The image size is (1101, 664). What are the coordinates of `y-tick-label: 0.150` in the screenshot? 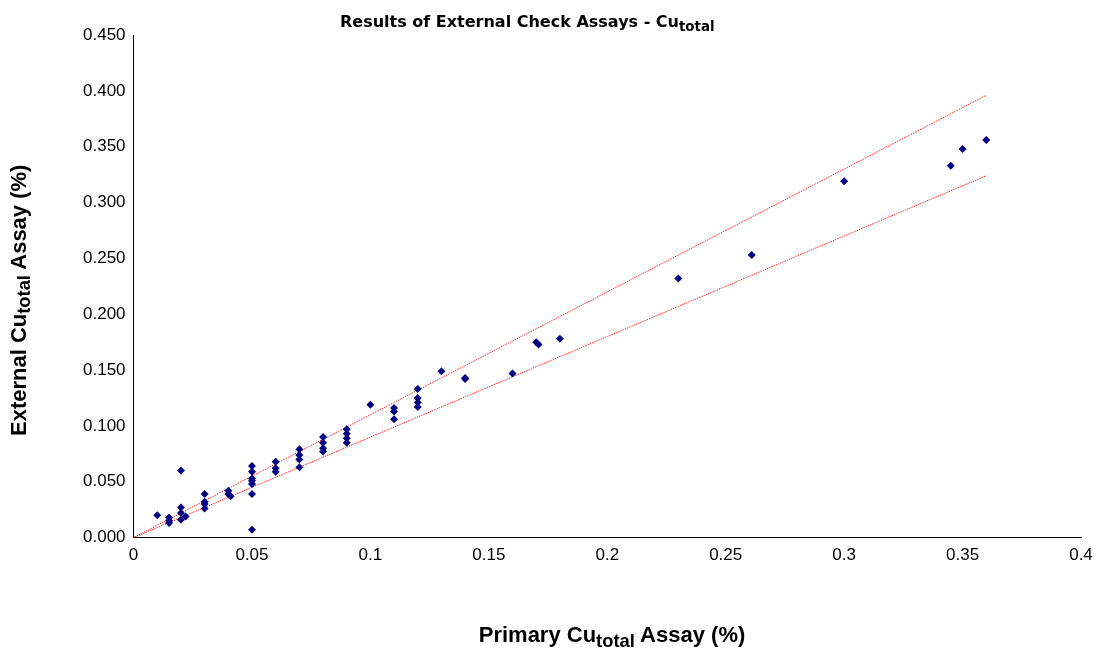 It's located at (104, 369).